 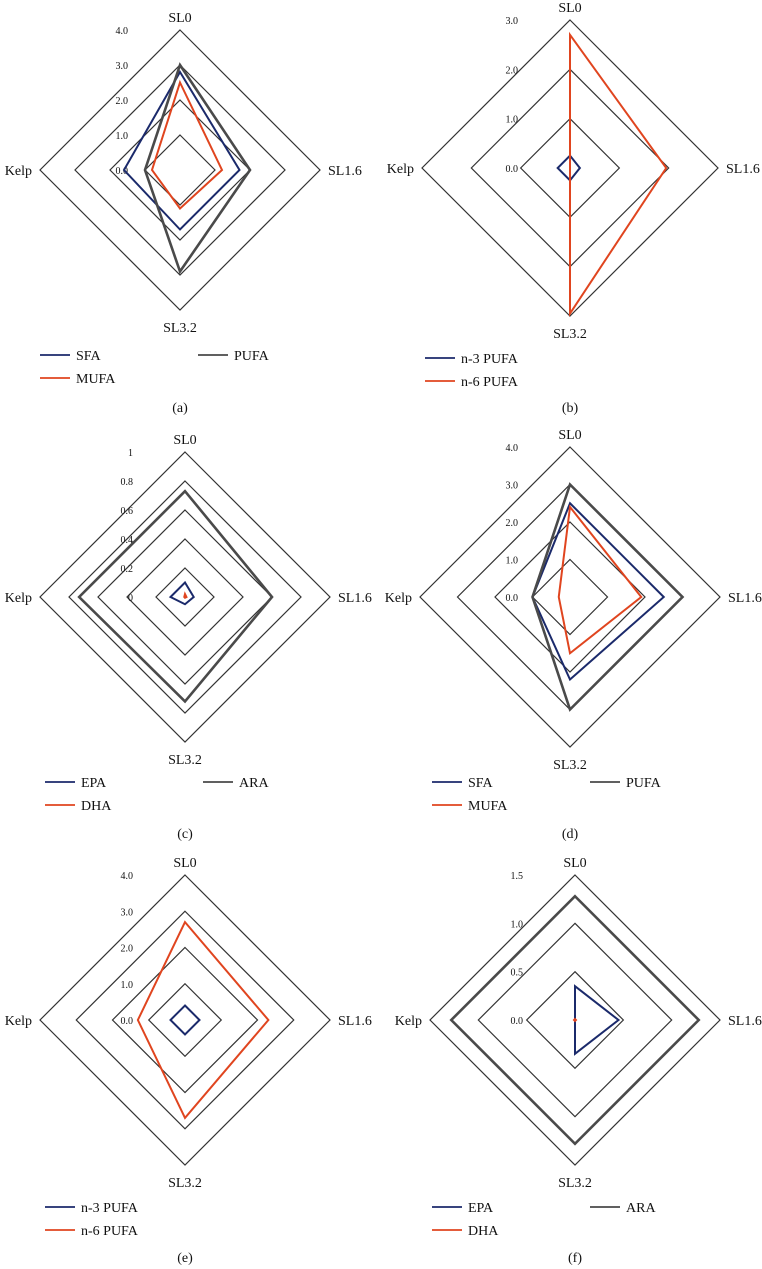 I want to click on tick-label: 0.8, so click(x=127, y=482).